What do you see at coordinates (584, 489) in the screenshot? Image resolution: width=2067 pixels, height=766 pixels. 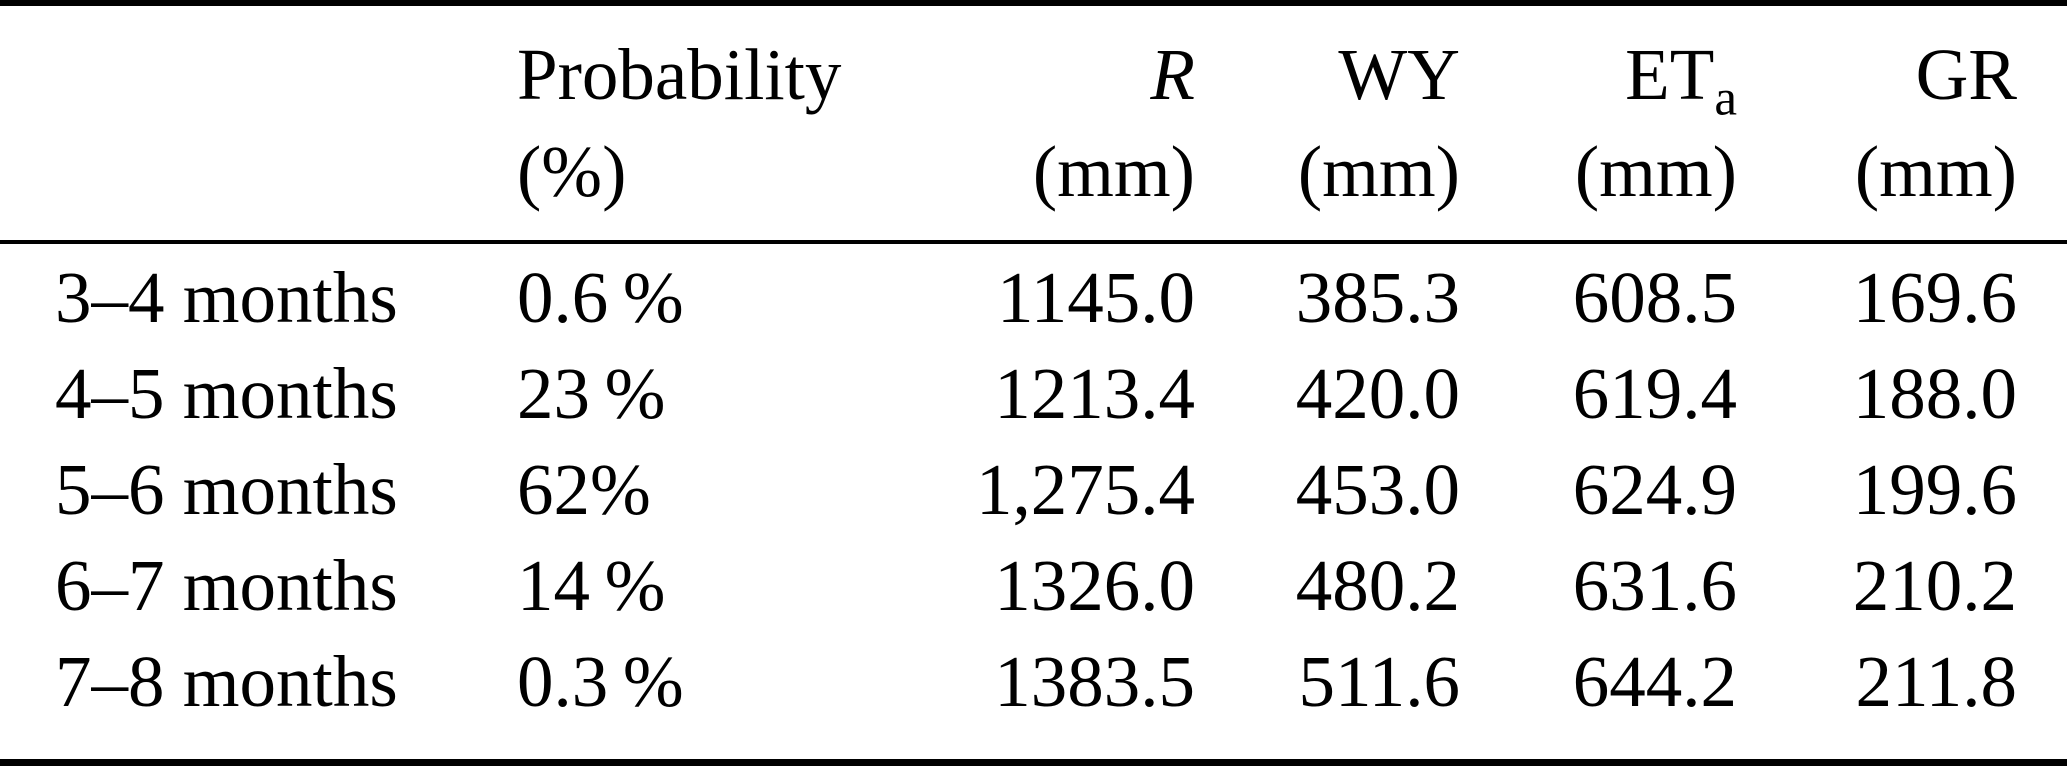 I see `cell-probability: 62%` at bounding box center [584, 489].